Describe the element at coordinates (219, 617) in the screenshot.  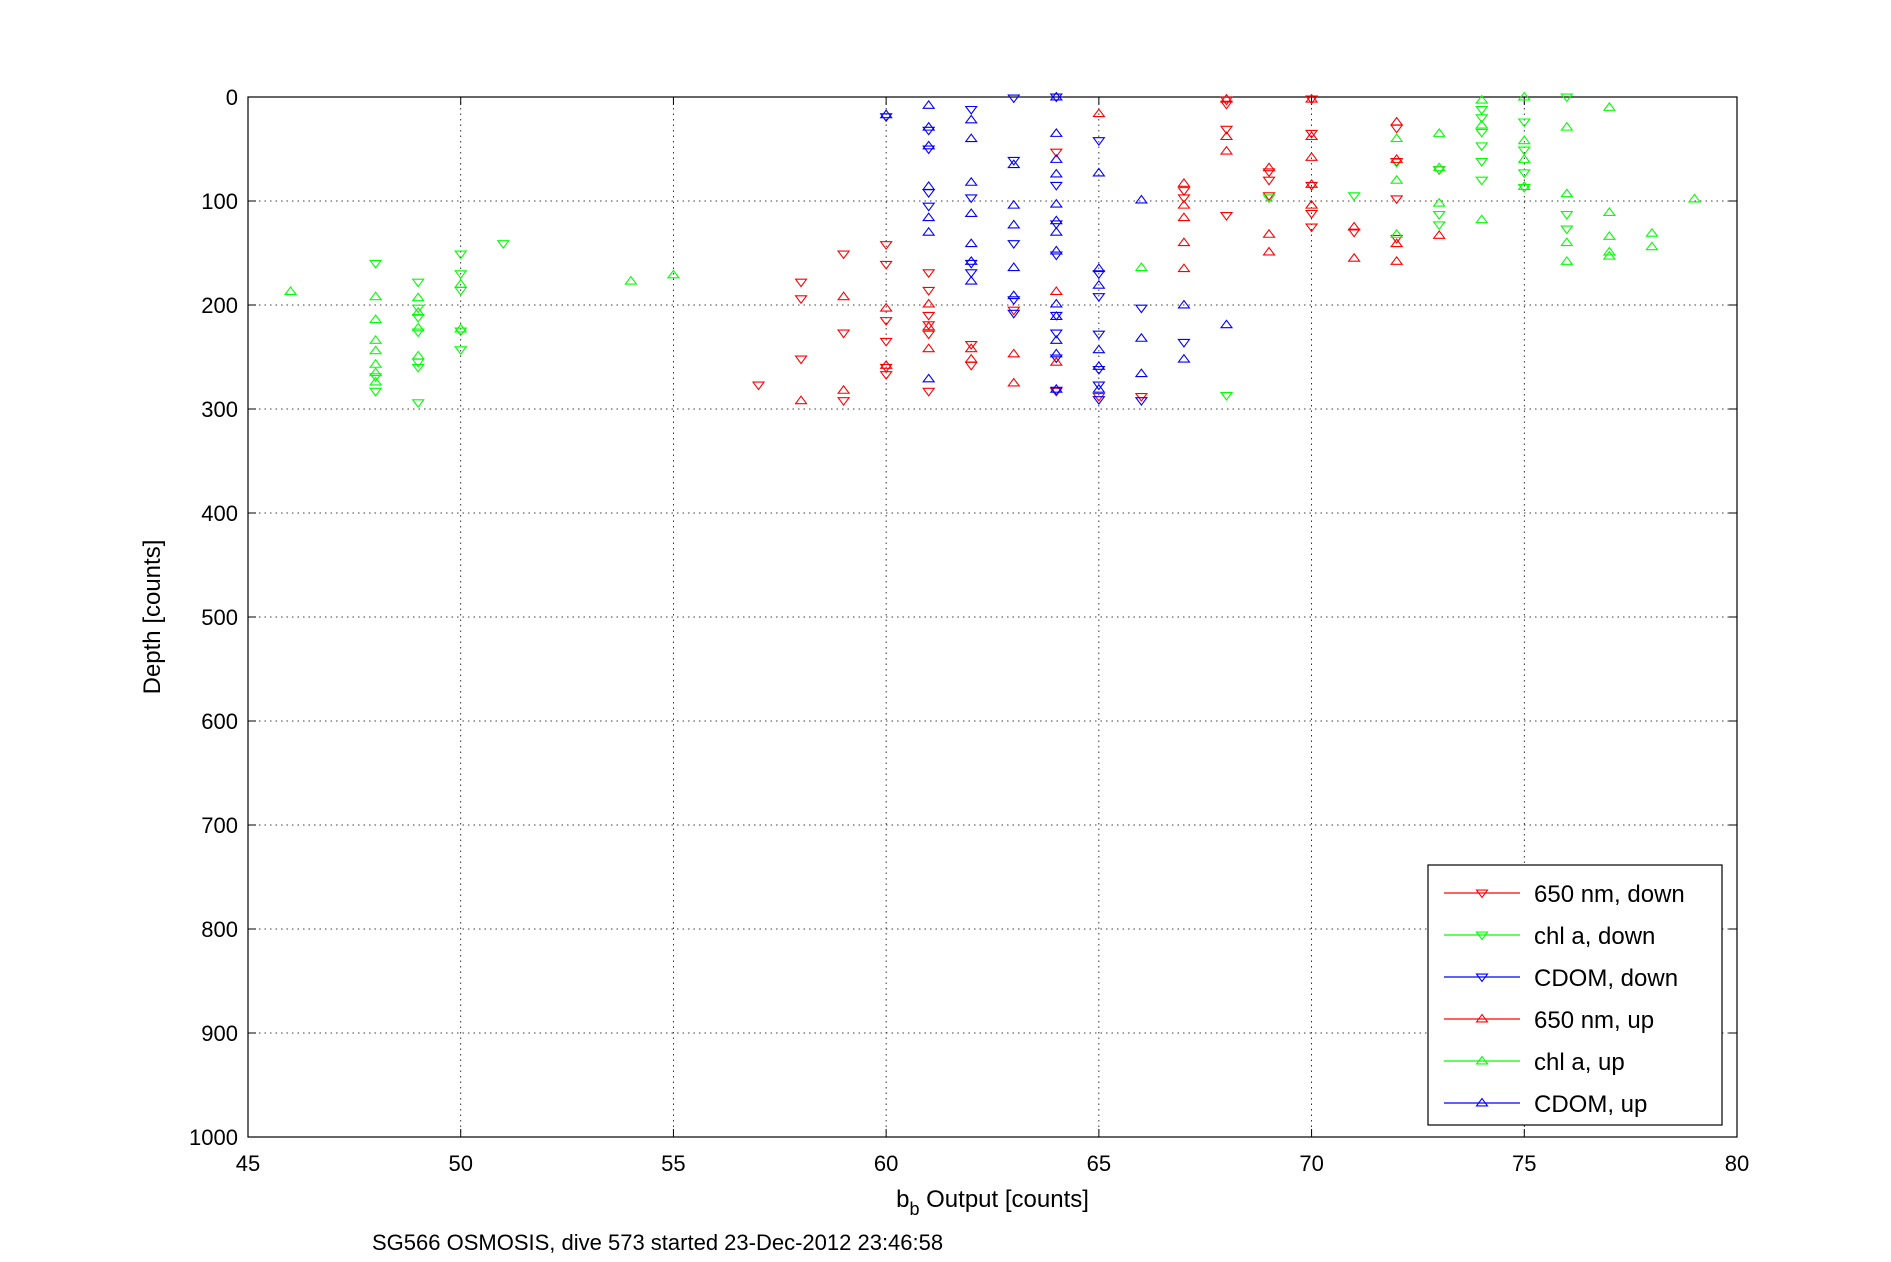
I see `y-tick-label: 500` at that location.